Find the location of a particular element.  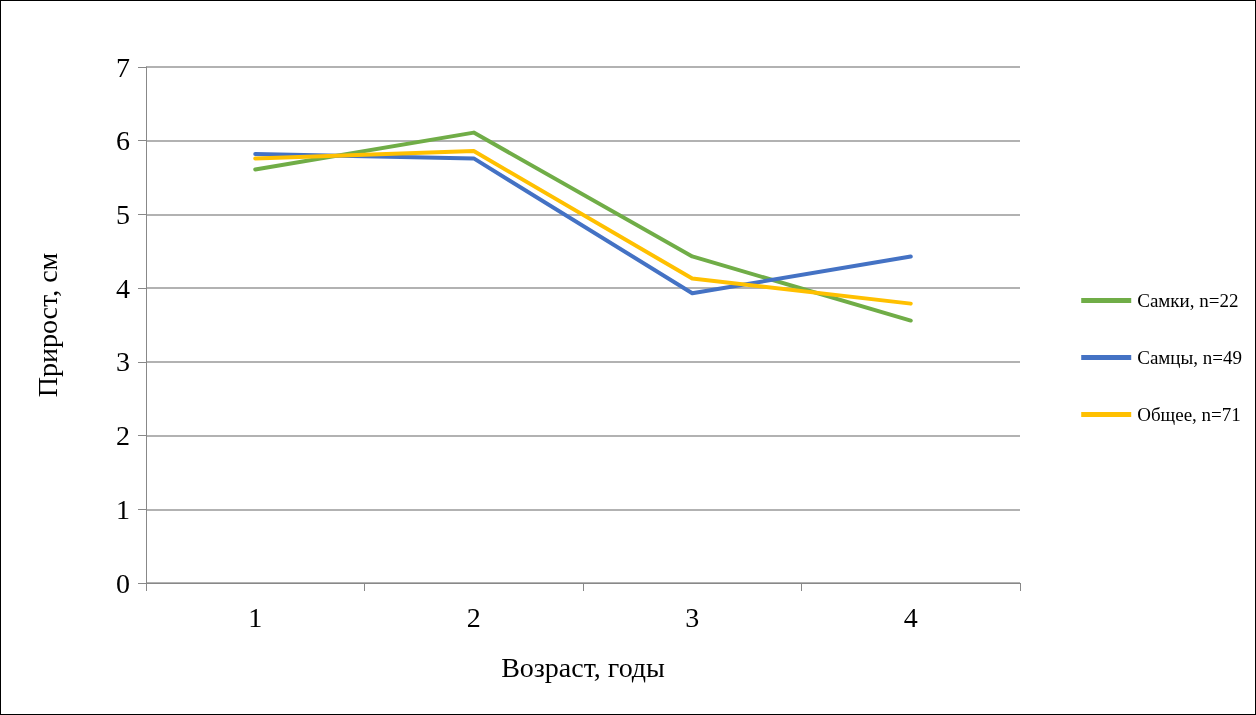

y-tick-label: 2 is located at coordinates (123, 436).